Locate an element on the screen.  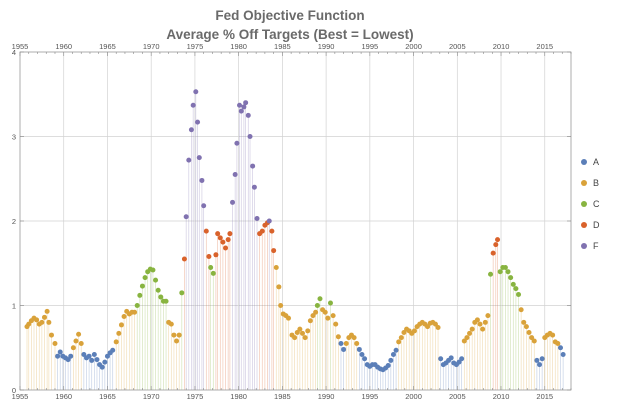
x-tick-label-bottom: 2000 is located at coordinates (413, 396).